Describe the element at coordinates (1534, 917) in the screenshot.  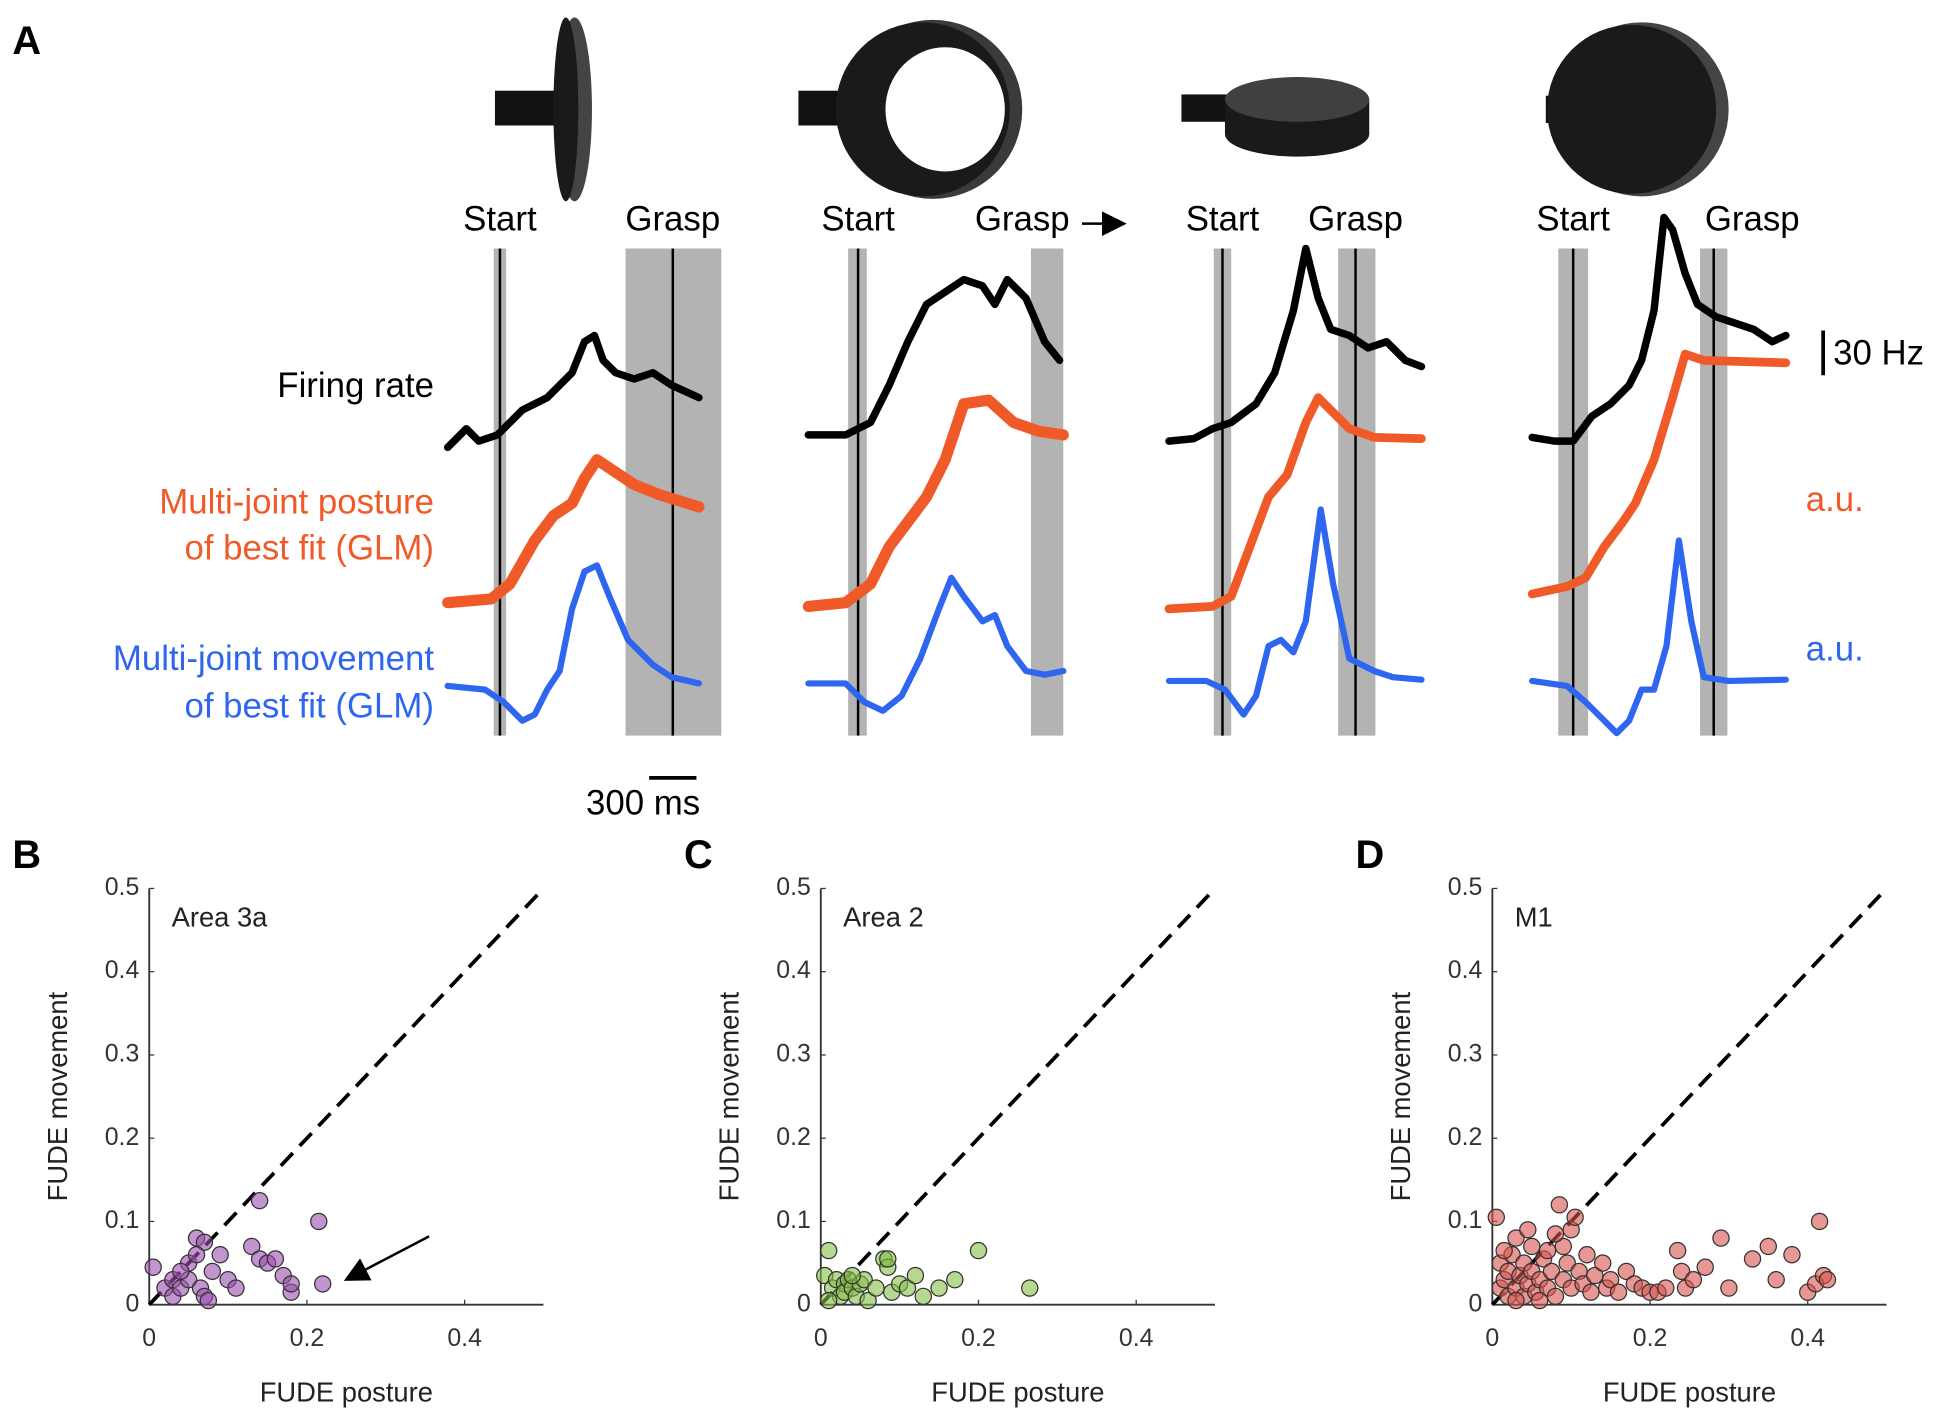
I see `series-title: M1` at that location.